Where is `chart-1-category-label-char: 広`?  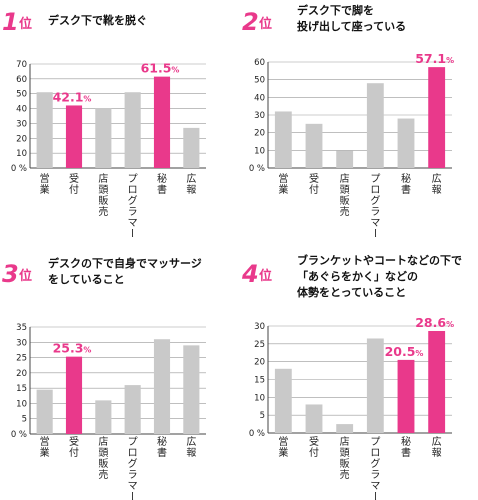 chart-1-category-label-char: 広 is located at coordinates (191, 178).